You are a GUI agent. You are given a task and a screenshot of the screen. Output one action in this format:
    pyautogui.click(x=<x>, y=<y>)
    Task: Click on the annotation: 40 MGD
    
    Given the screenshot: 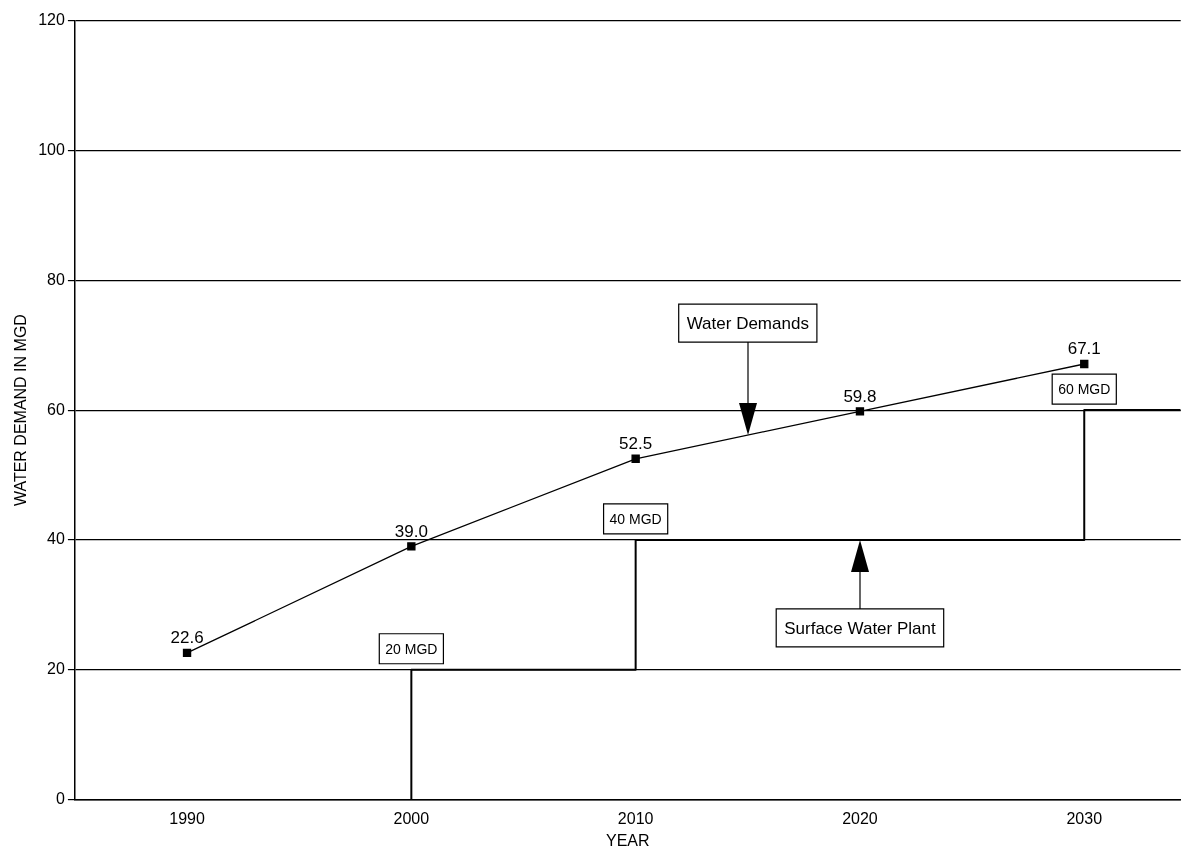 What is the action you would take?
    pyautogui.click(x=635, y=518)
    